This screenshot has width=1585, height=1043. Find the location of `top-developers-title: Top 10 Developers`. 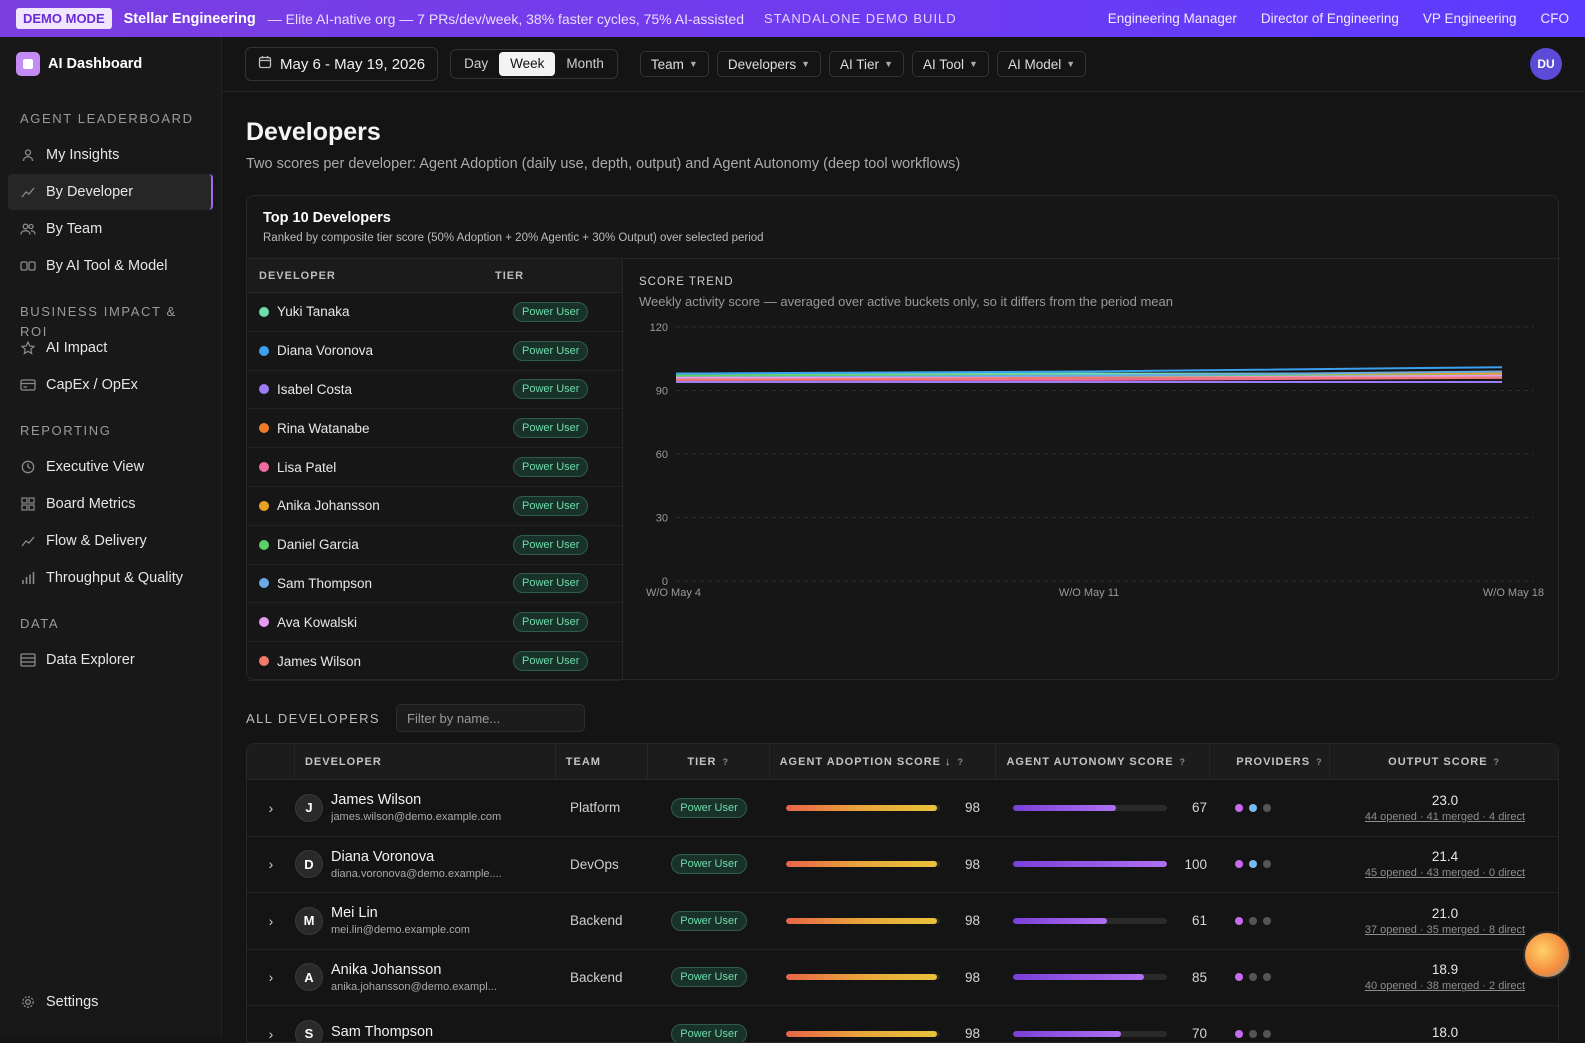

top-developers-title: Top 10 Developers is located at coordinates (327, 218).